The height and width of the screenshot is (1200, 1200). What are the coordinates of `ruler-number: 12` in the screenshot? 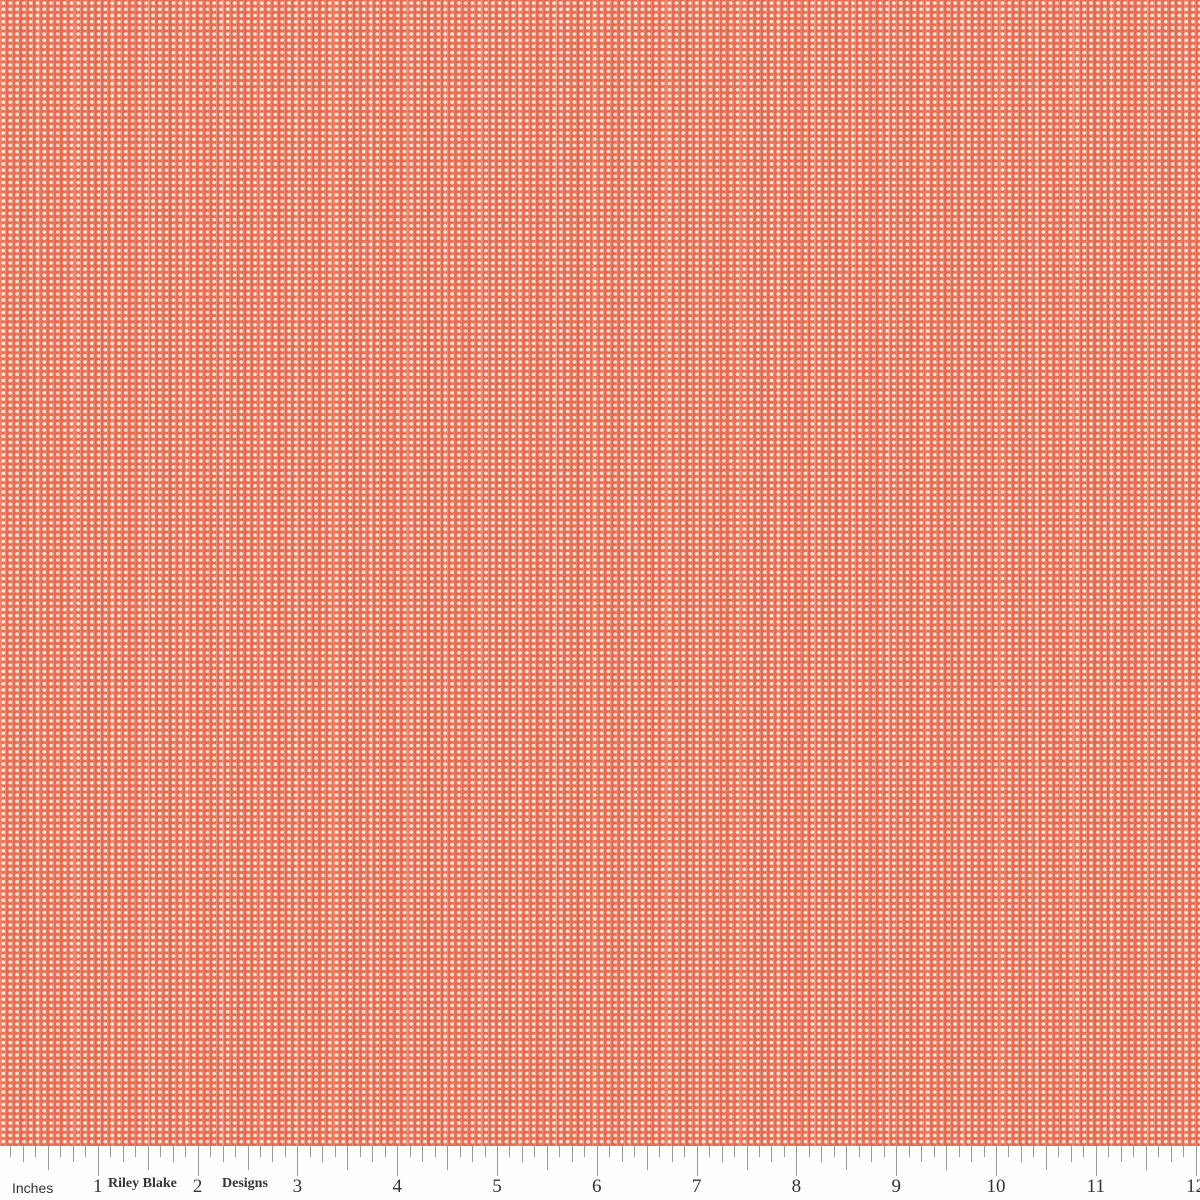 It's located at (1193, 1186).